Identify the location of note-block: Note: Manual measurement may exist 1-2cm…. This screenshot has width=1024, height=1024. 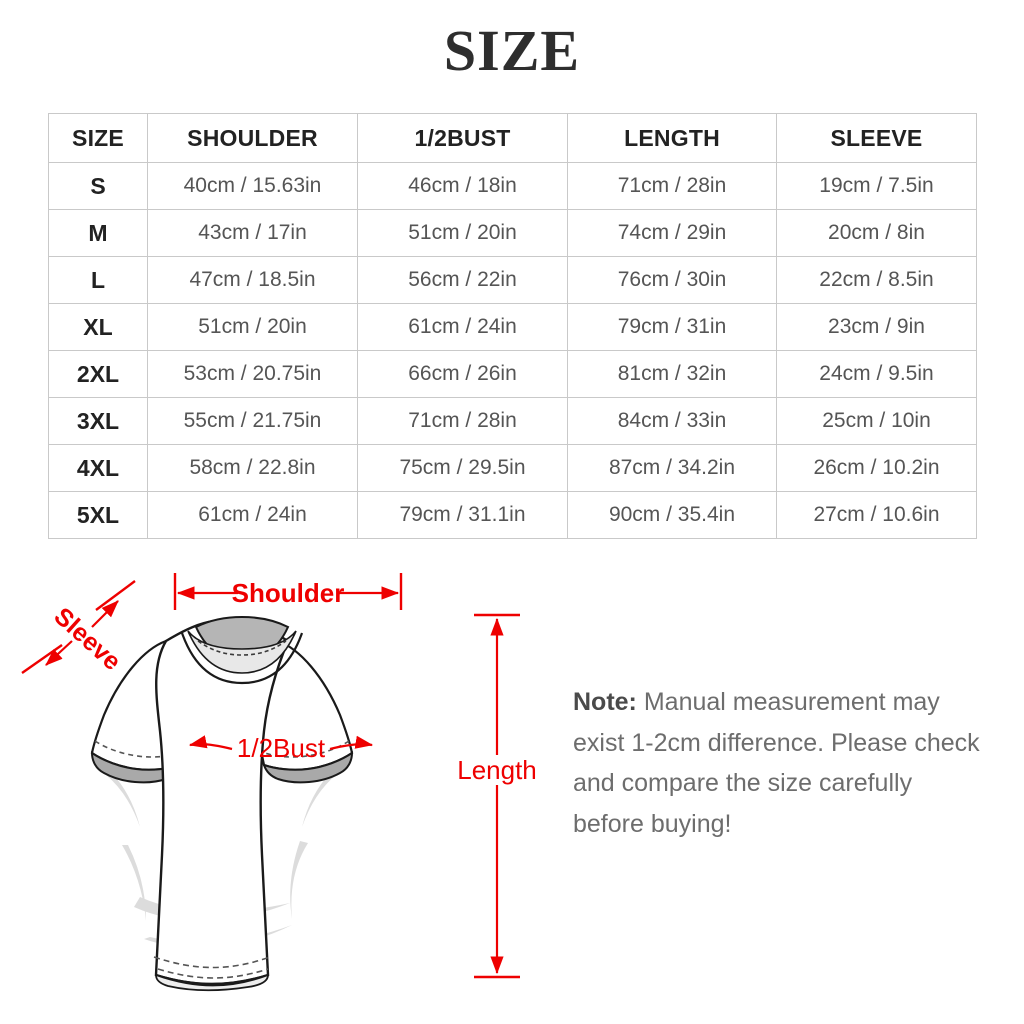
(778, 763).